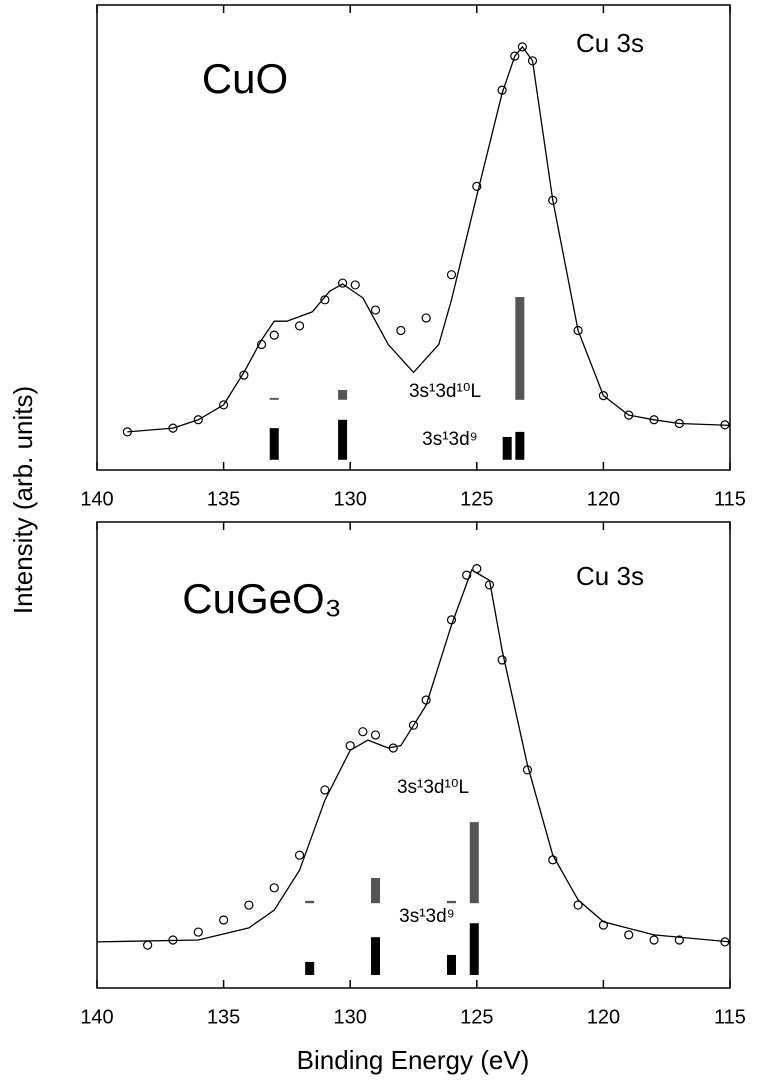 This screenshot has width=758, height=1090. Describe the element at coordinates (245, 78) in the screenshot. I see `panel-title: CuO` at that location.